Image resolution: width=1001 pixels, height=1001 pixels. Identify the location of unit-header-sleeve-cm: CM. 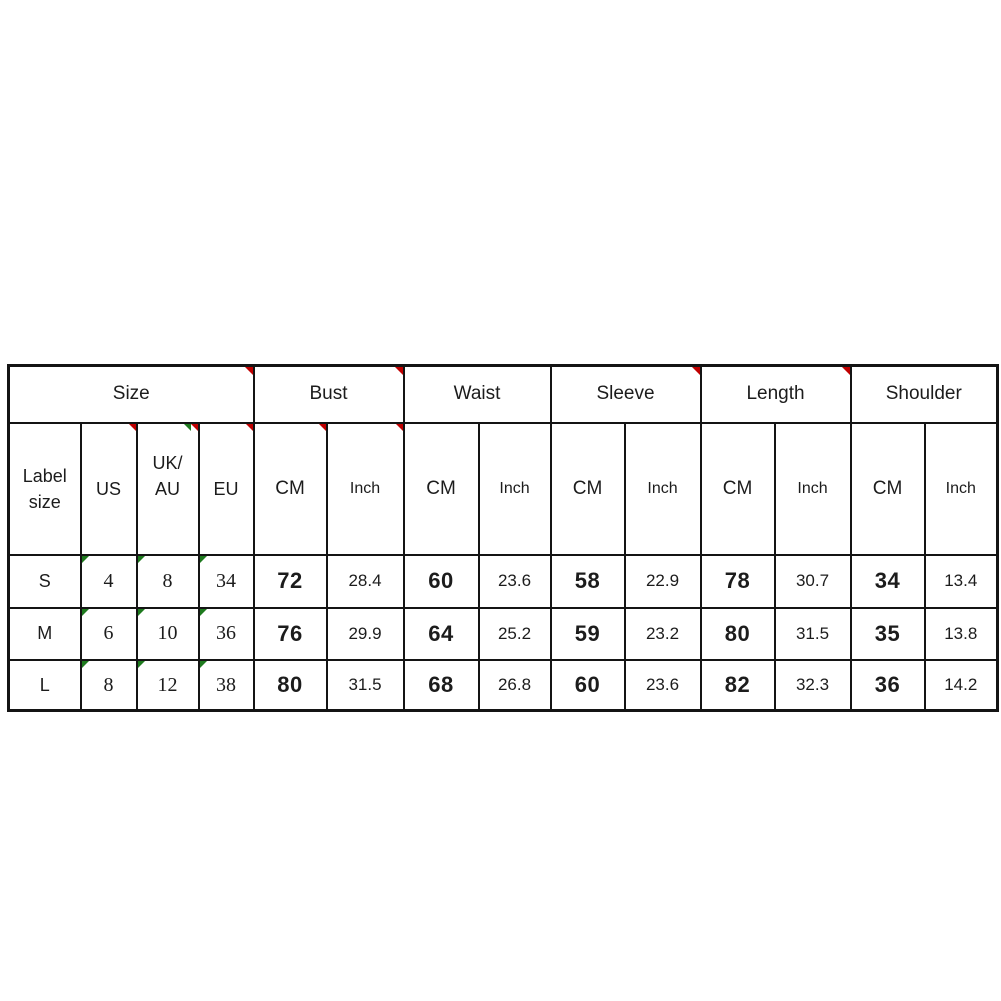
(587, 488).